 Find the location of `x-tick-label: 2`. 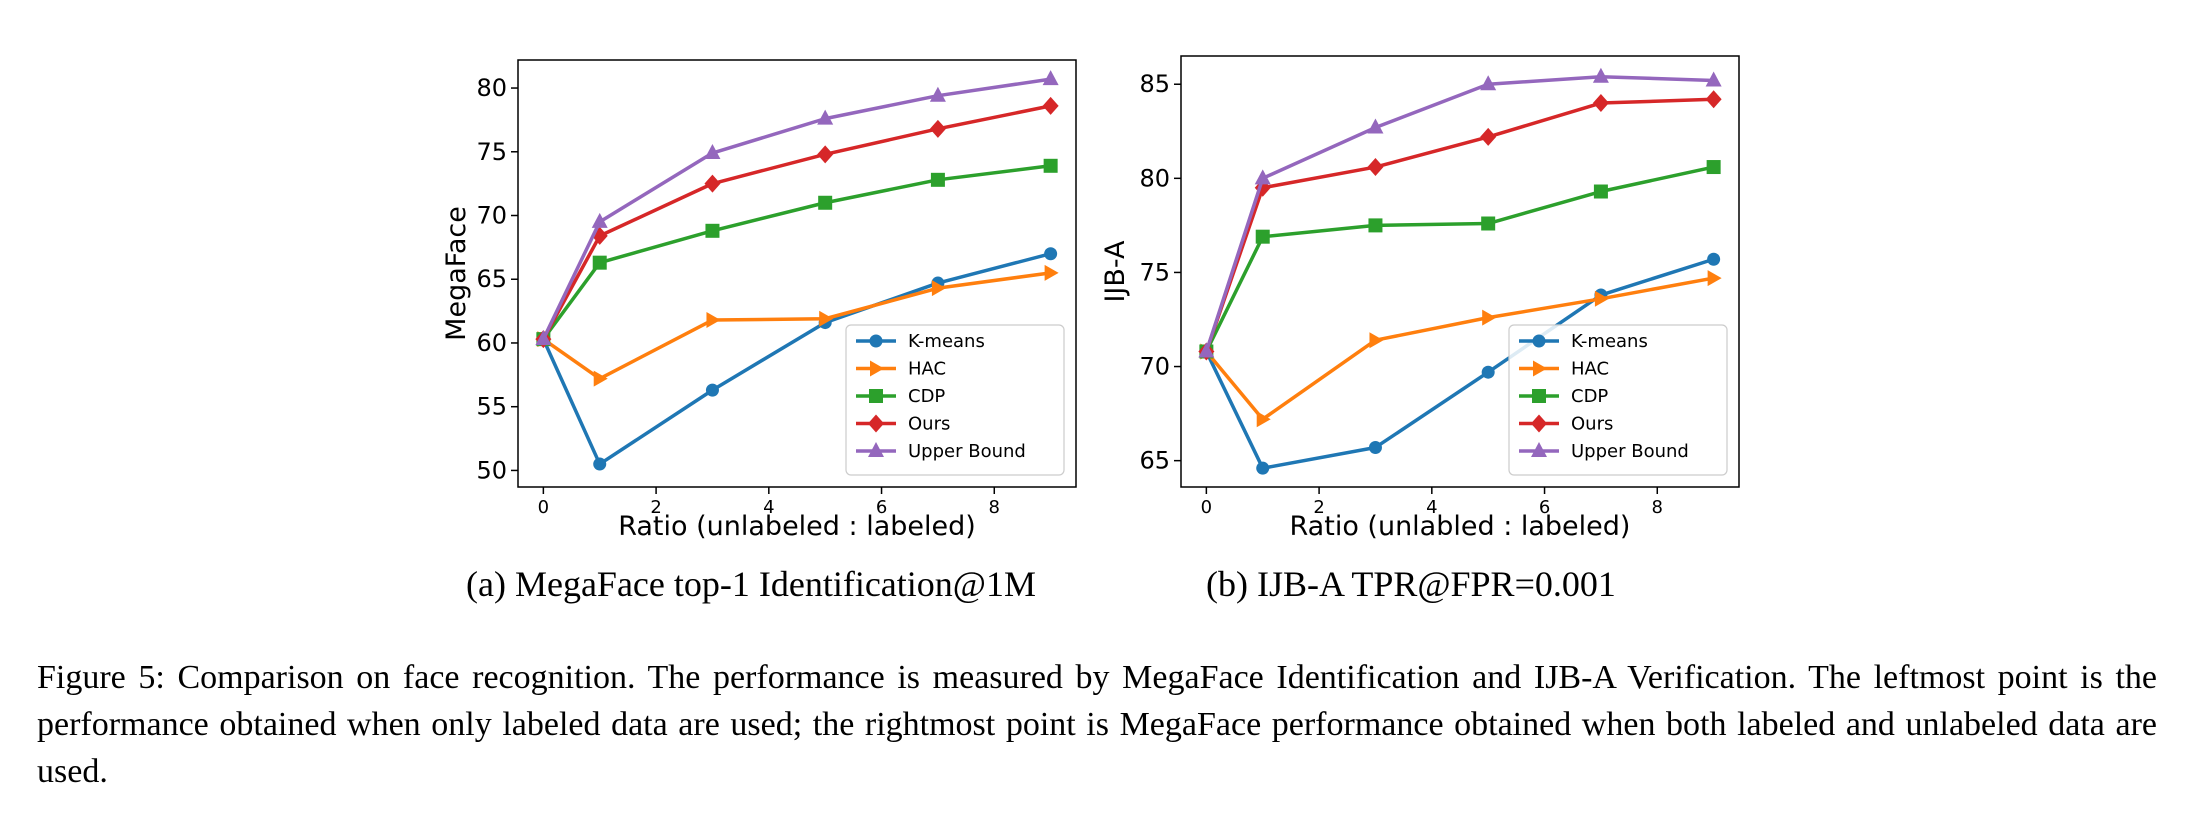

x-tick-label: 2 is located at coordinates (1318, 507).